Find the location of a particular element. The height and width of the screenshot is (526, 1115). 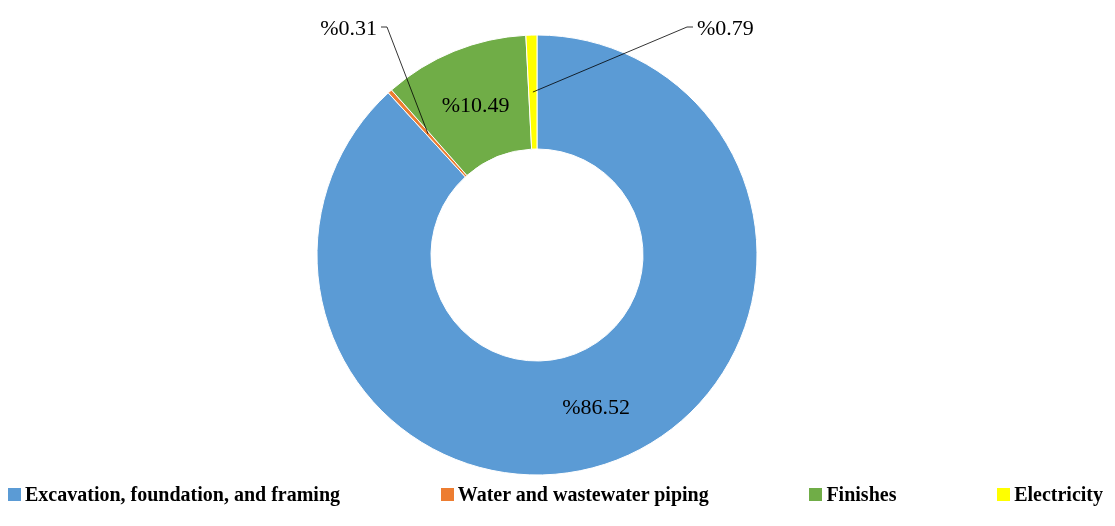

data-label: %86.52 is located at coordinates (596, 407).